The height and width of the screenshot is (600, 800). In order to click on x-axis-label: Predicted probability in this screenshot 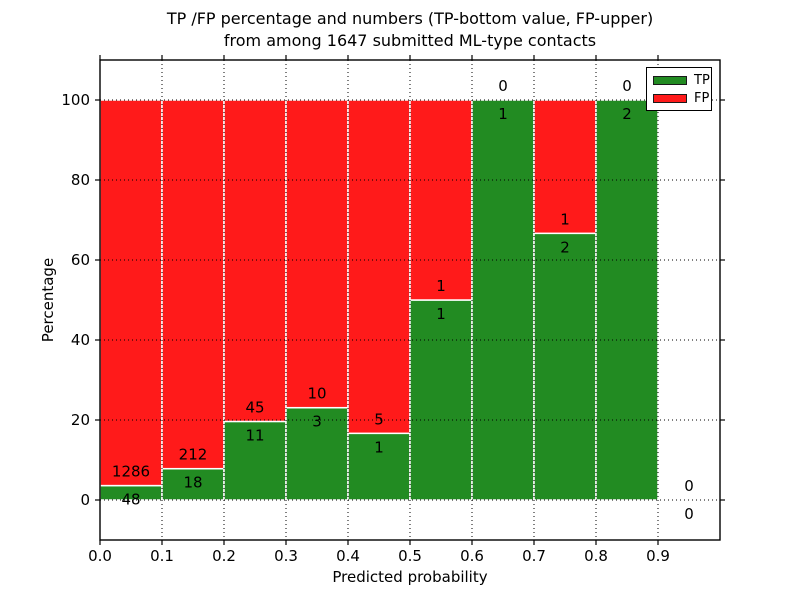, I will do `click(410, 577)`.